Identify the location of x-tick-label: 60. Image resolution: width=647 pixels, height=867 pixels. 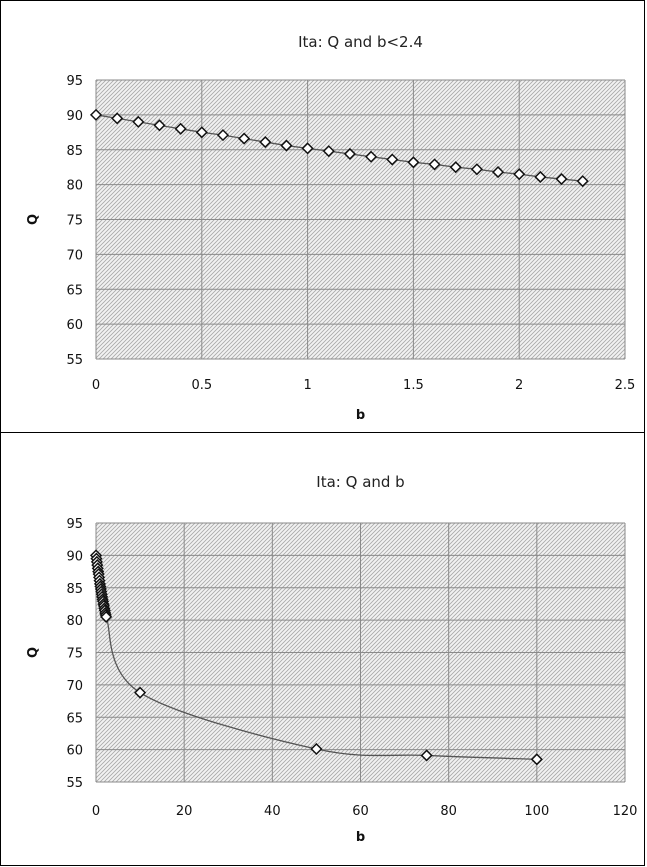
(360, 811).